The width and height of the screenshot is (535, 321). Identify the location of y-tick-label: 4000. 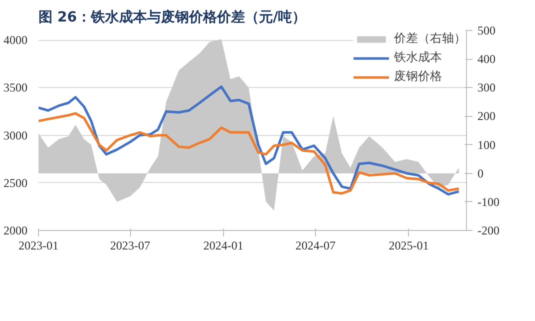
(16, 40).